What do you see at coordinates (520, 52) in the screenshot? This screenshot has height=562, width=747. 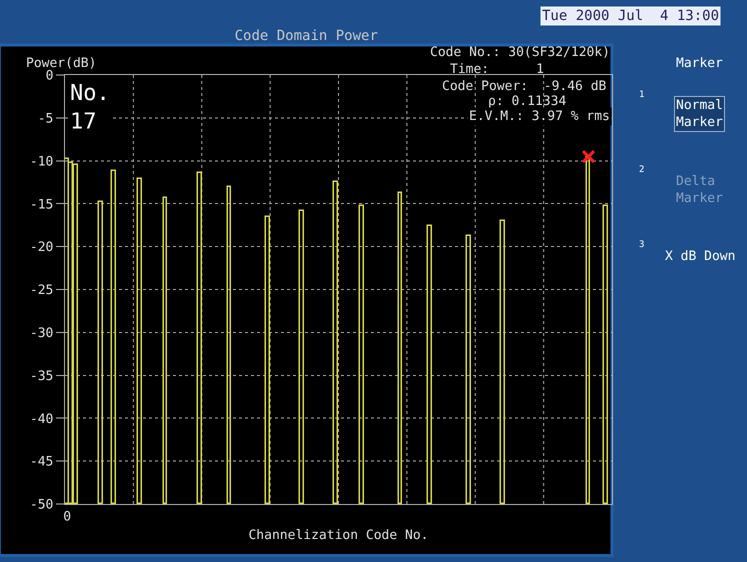 I see `text: Code No.: 30(SF32/120k)` at bounding box center [520, 52].